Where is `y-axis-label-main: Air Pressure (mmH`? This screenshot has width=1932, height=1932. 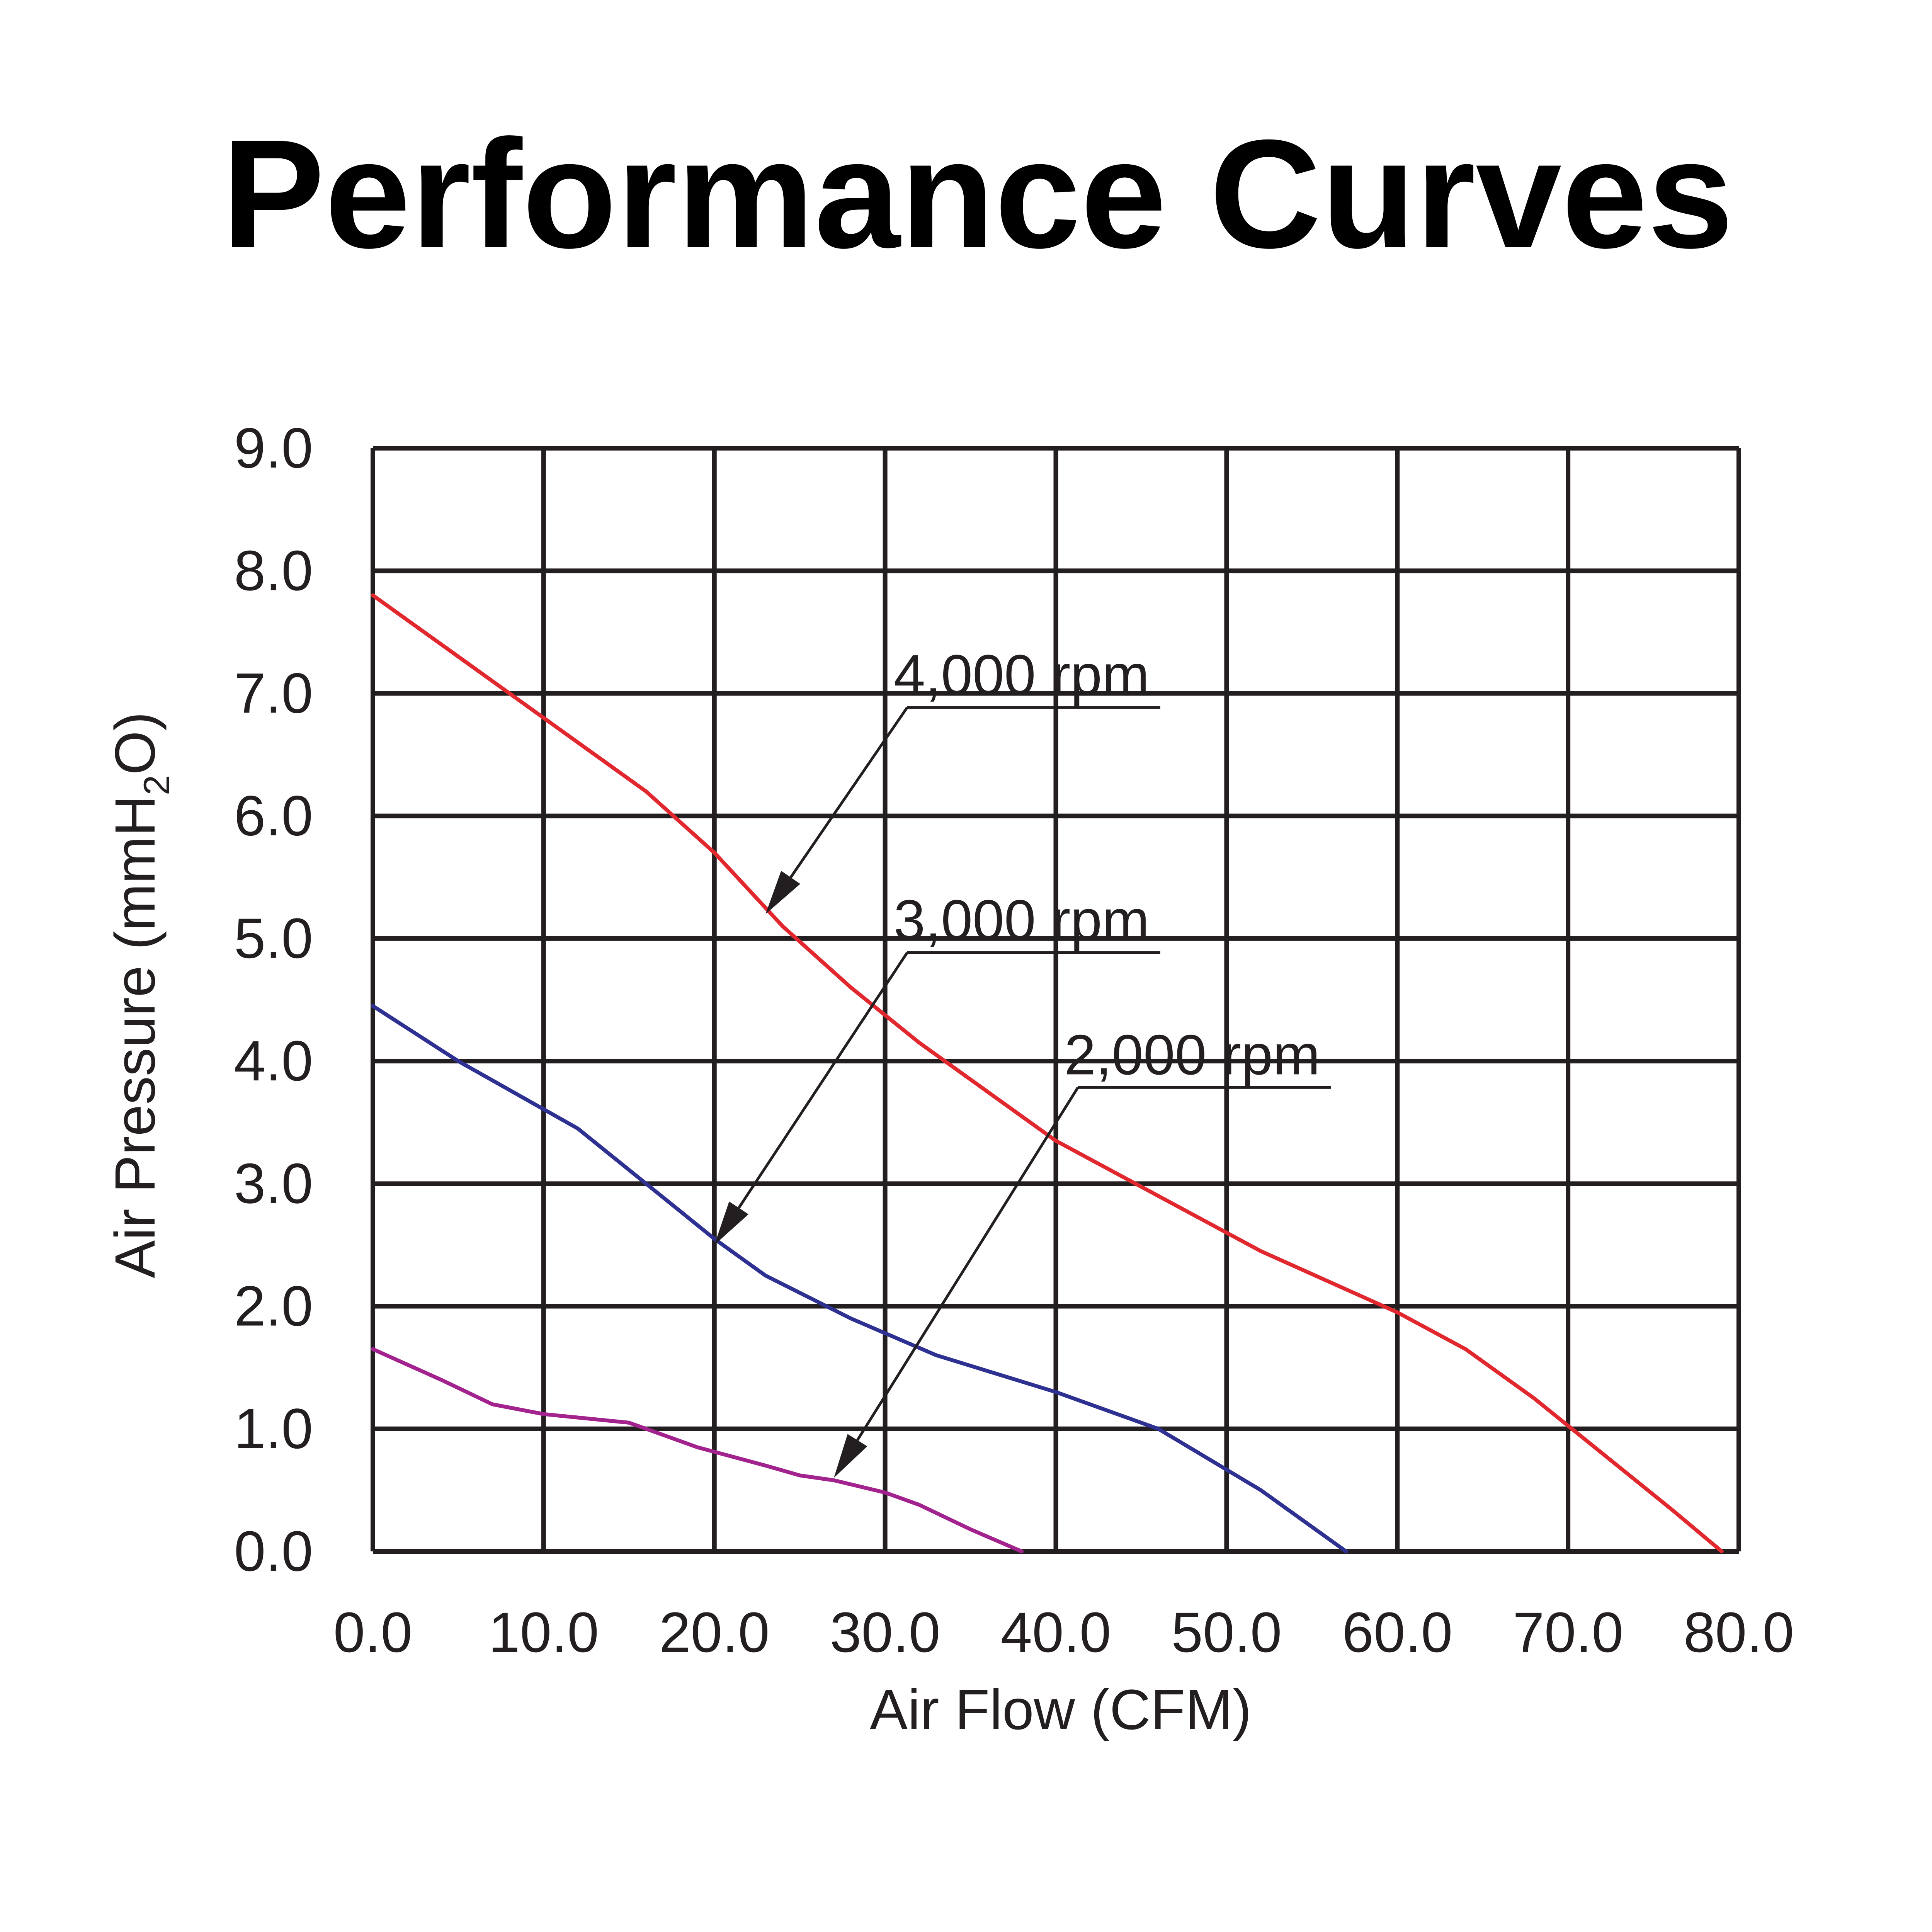
y-axis-label-main: Air Pressure (mmH is located at coordinates (136, 1036).